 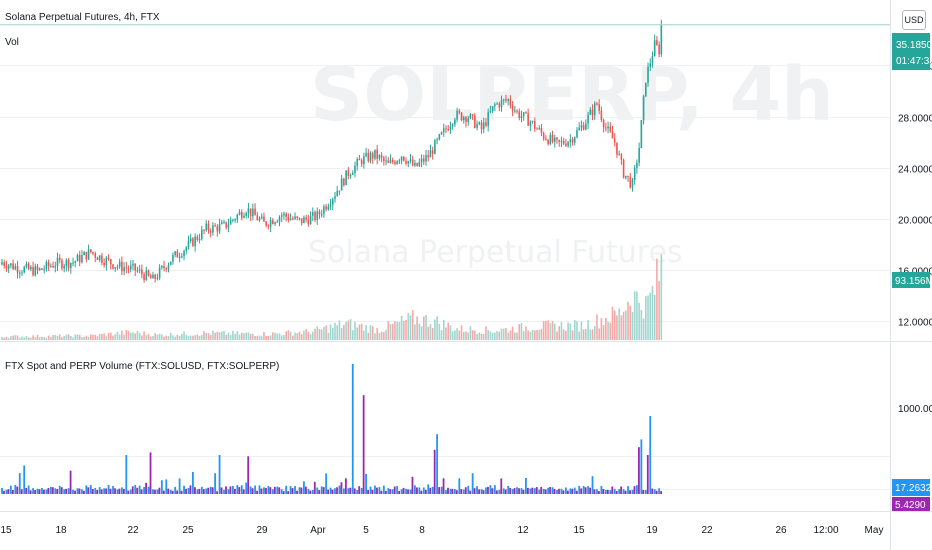 What do you see at coordinates (781, 530) in the screenshot?
I see `time-label: 26` at bounding box center [781, 530].